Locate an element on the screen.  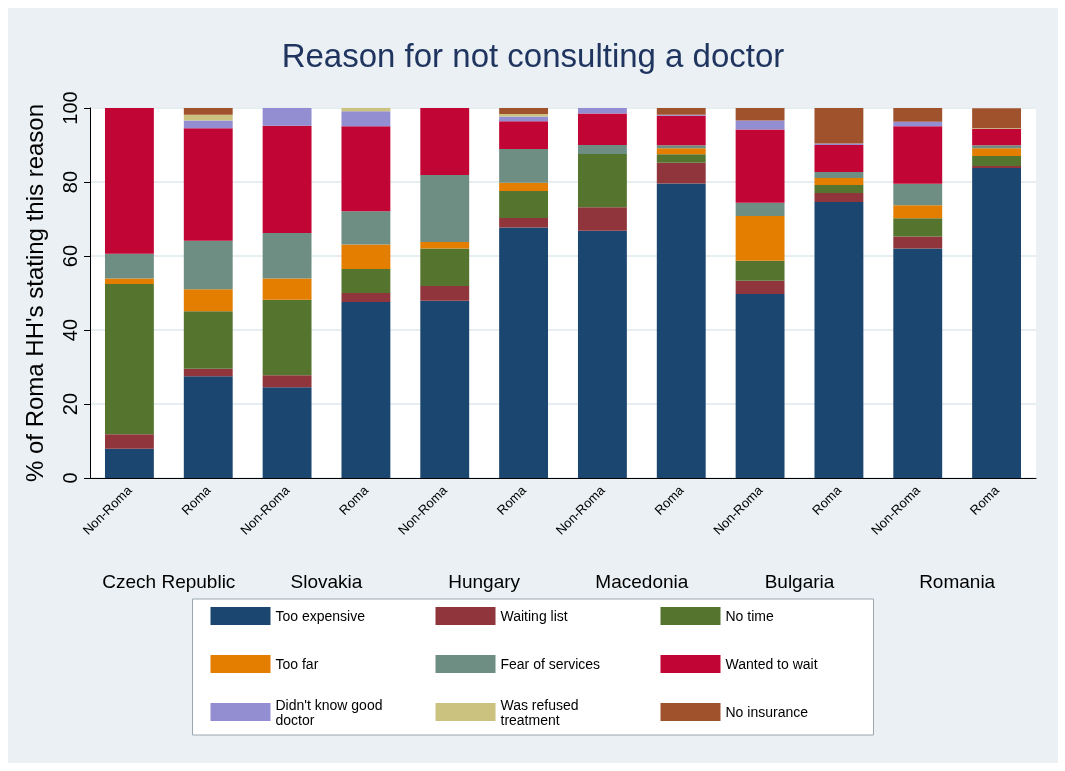
legend-label: Too expensive is located at coordinates (320, 616).